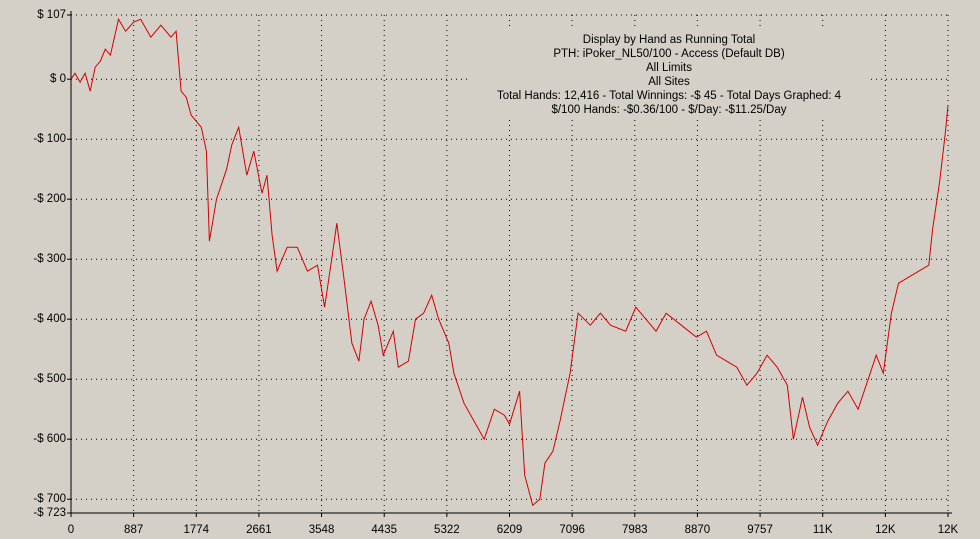  Describe the element at coordinates (49, 513) in the screenshot. I see `y-tick-label: -$ 723` at that location.